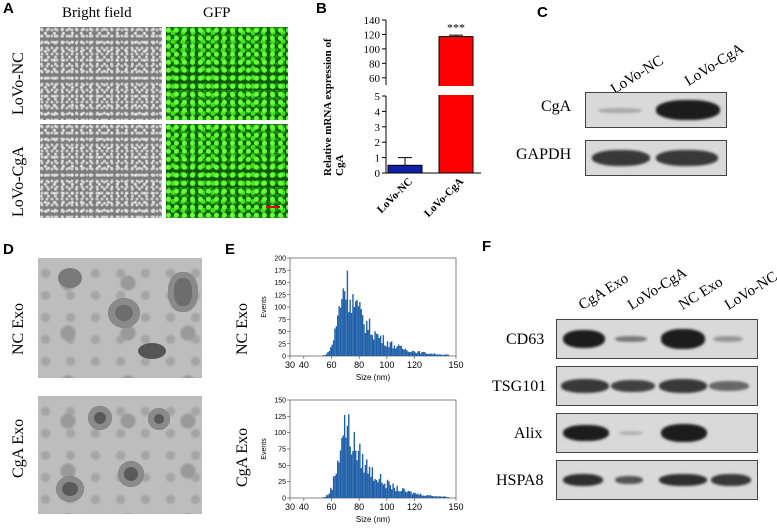 This screenshot has height=530, width=777. What do you see at coordinates (242, 457) in the screenshot?
I see `panel-e-row-label-cga: CgA Exo` at bounding box center [242, 457].